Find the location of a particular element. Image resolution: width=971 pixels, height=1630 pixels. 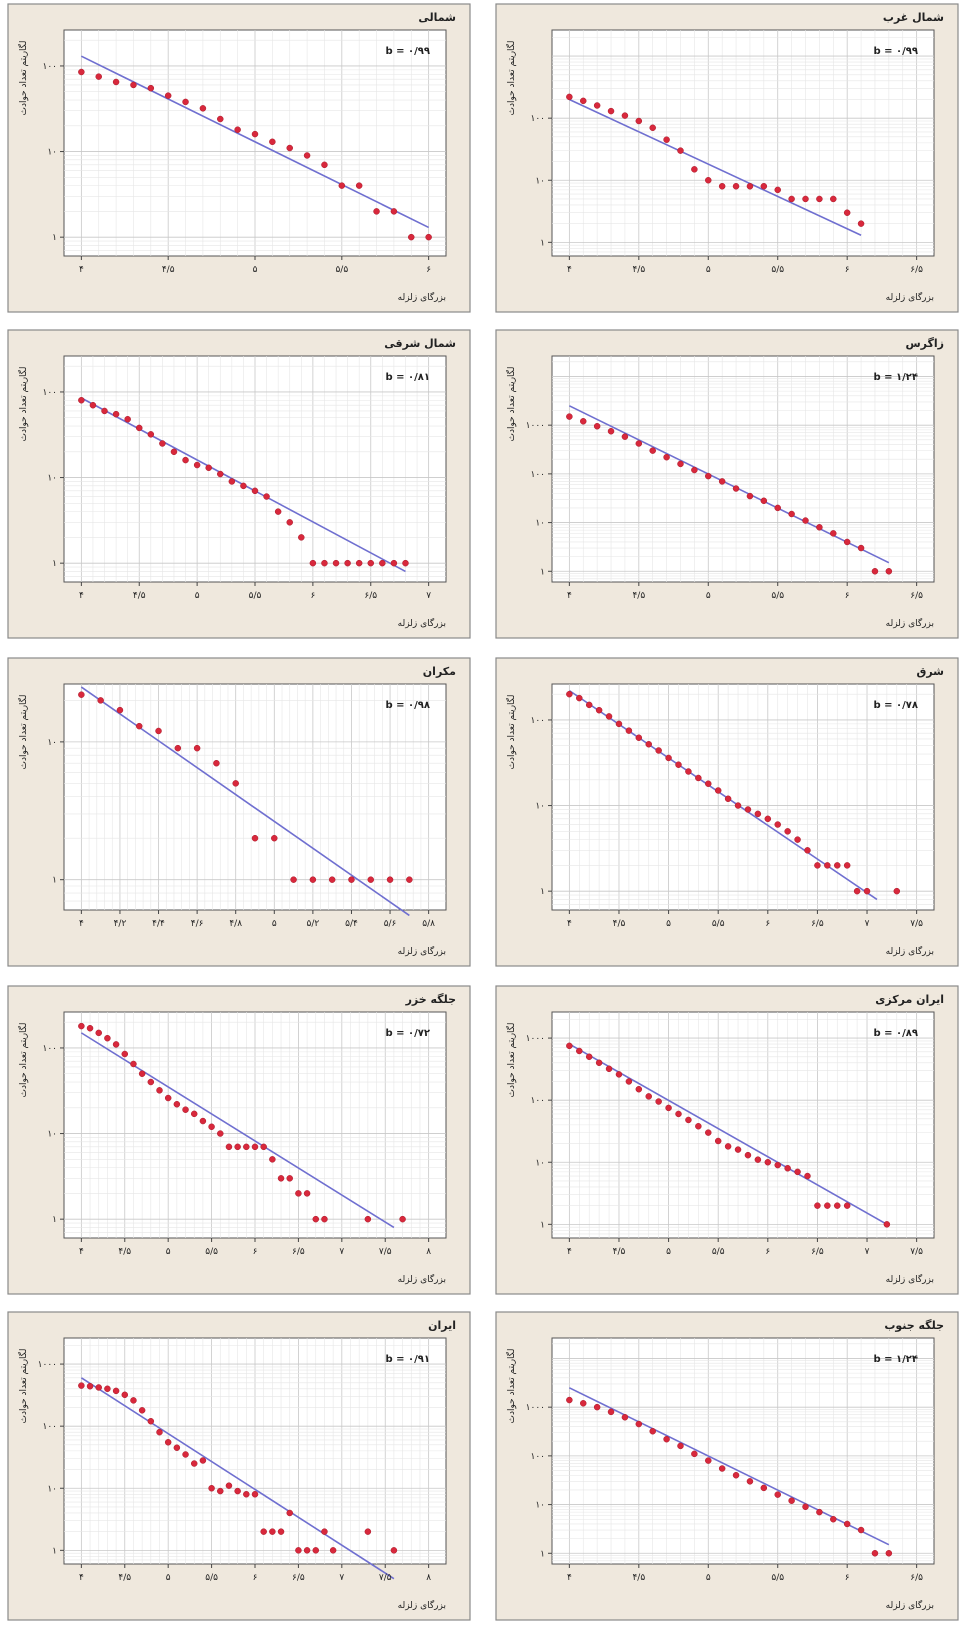

x-tick-label: ۴/۶ is located at coordinates (197, 924).